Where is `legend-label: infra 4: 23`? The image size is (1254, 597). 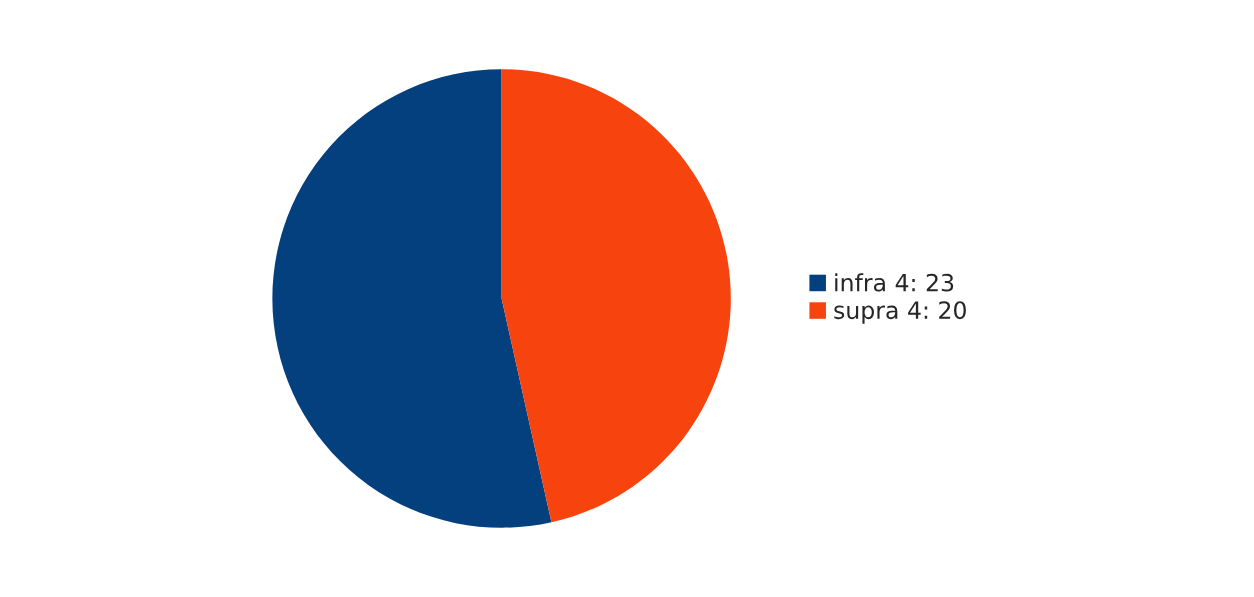 legend-label: infra 4: 23 is located at coordinates (894, 282).